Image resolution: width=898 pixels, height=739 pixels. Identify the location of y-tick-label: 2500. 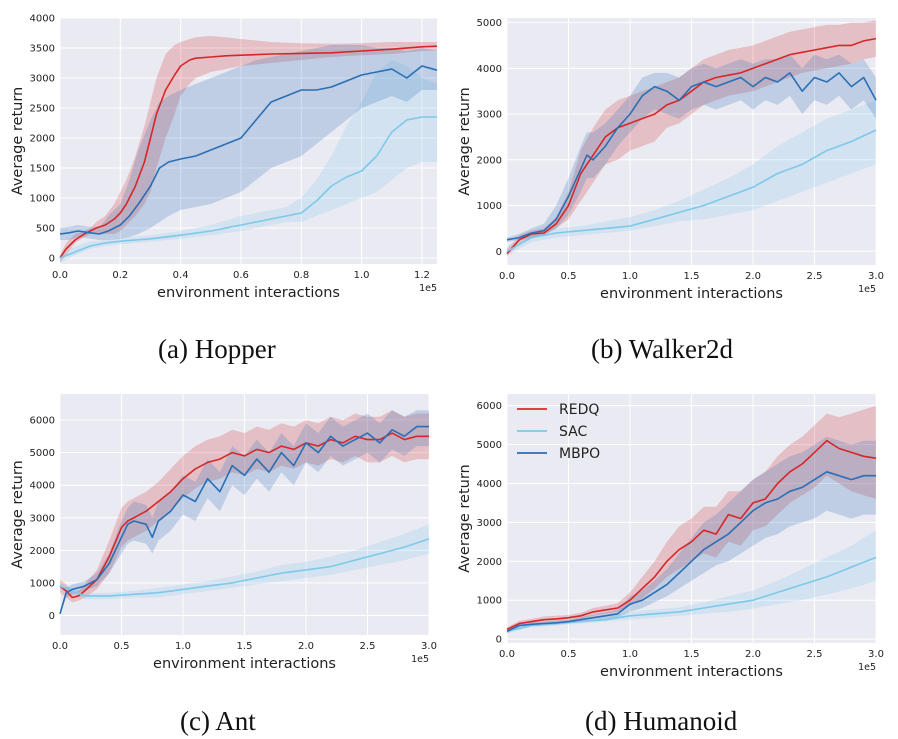
(42, 109).